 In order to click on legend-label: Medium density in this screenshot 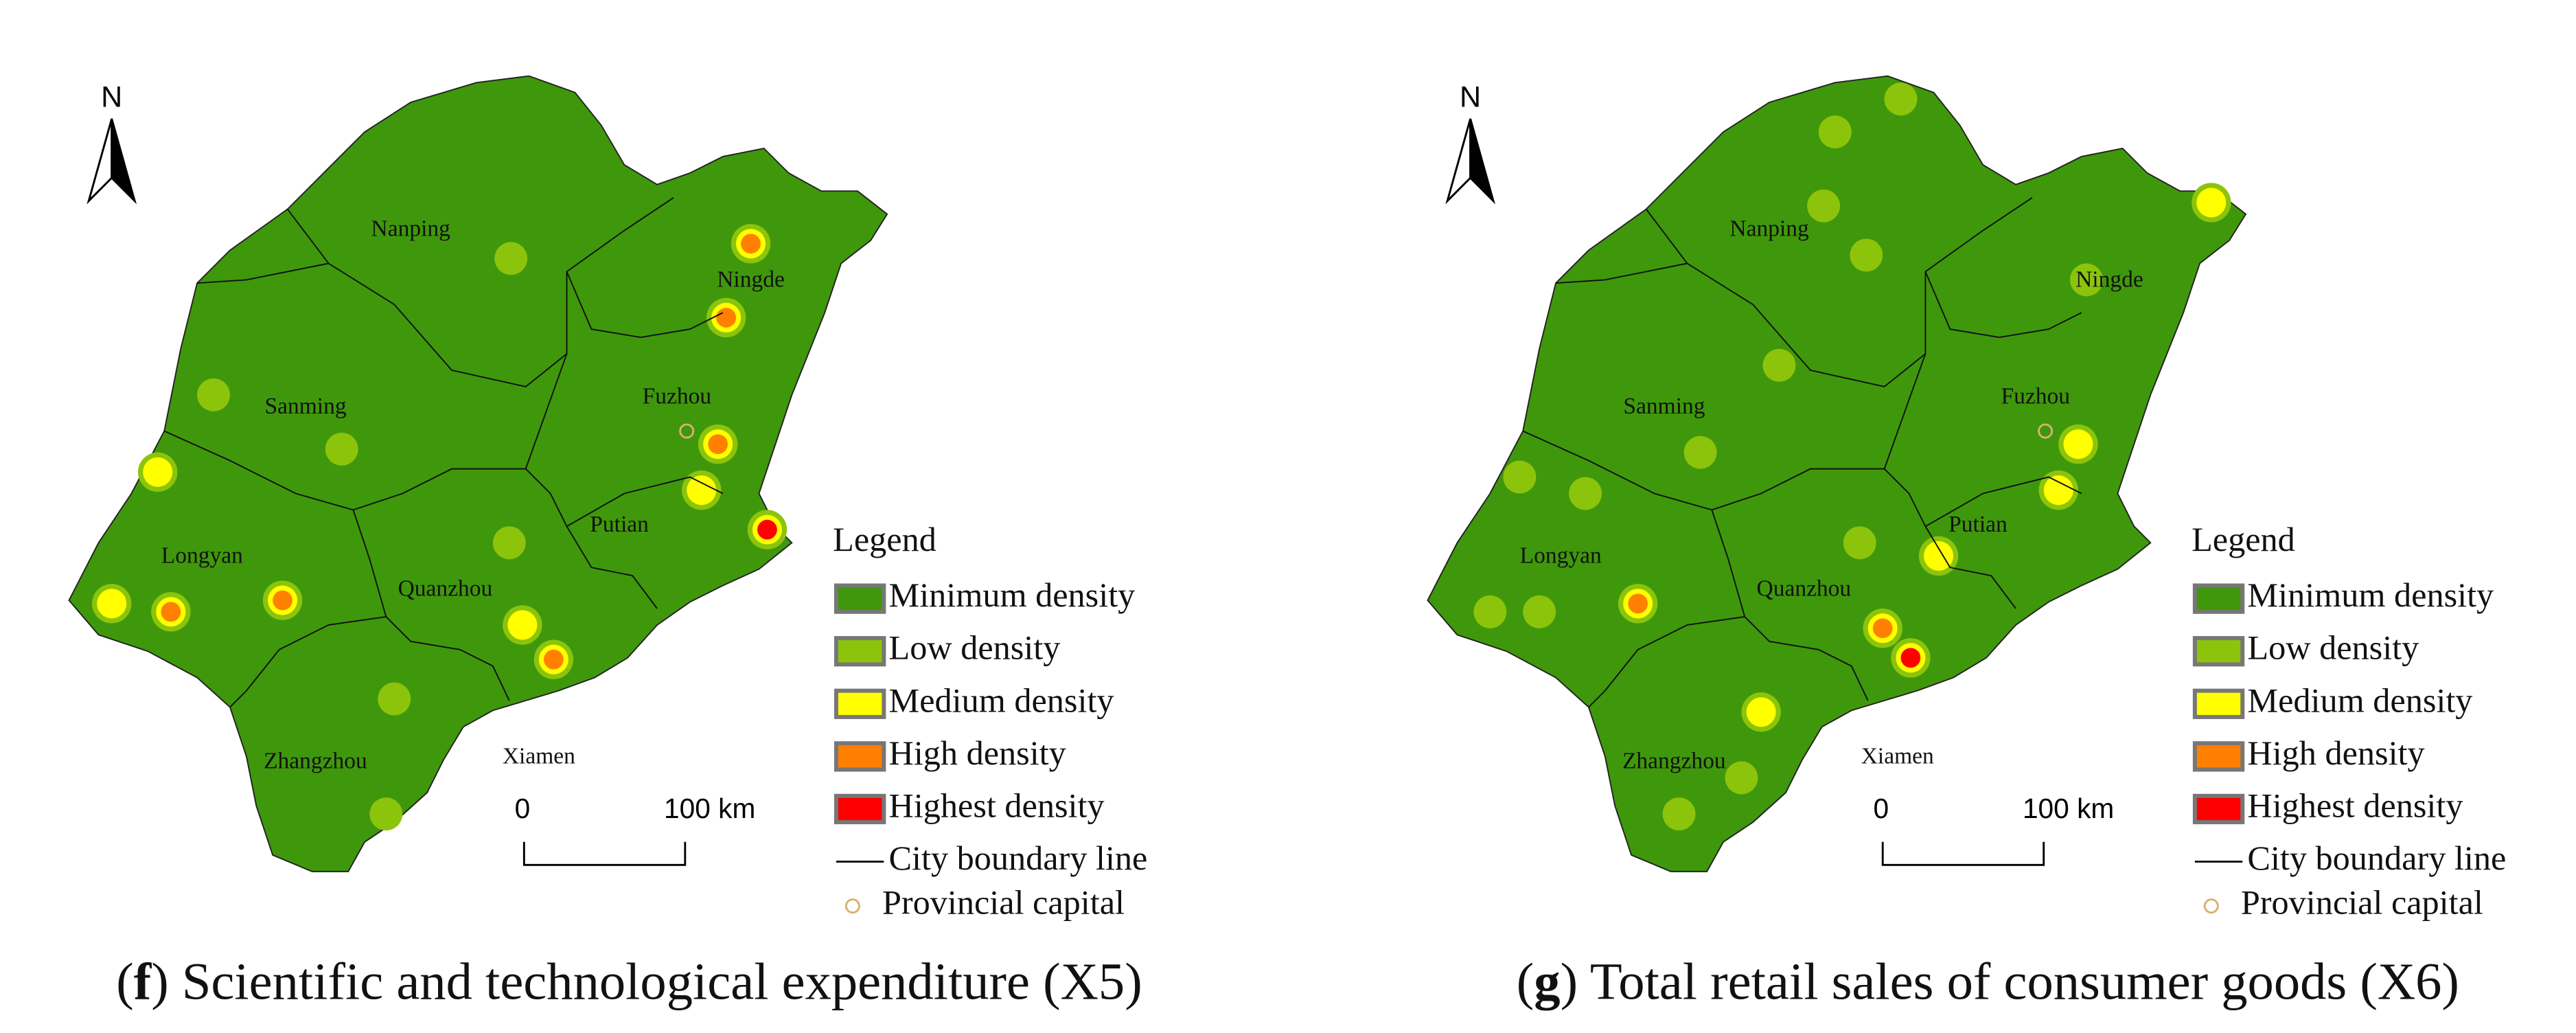, I will do `click(2359, 700)`.